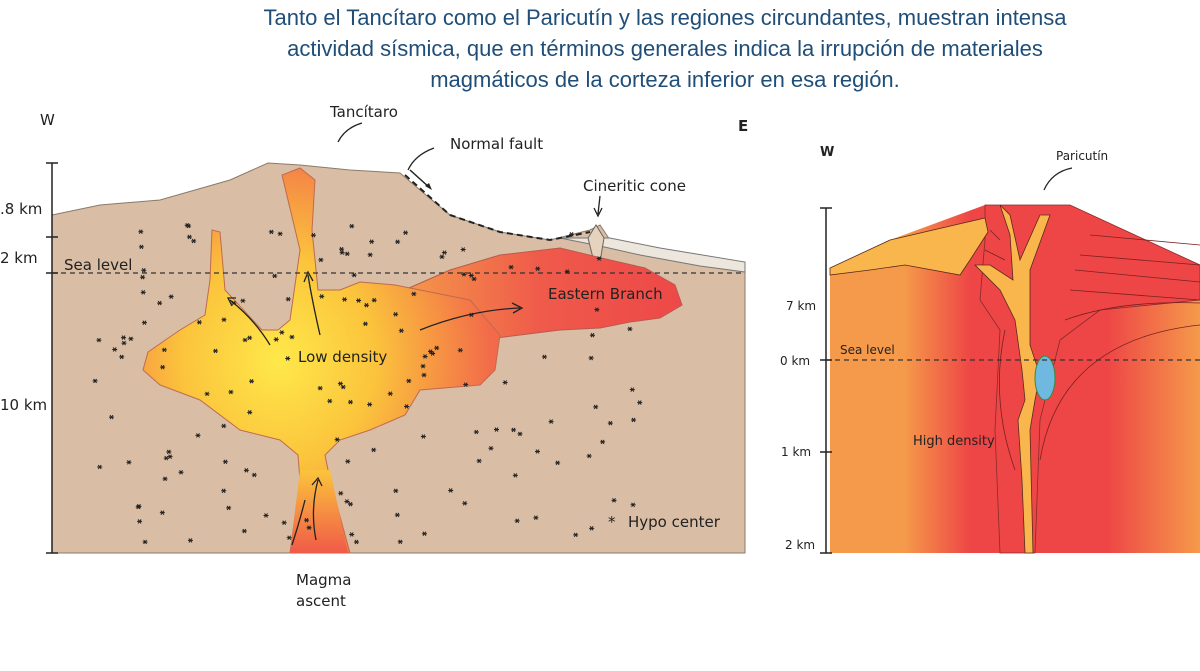 The height and width of the screenshot is (671, 1200). I want to click on west-label-right: W, so click(827, 152).